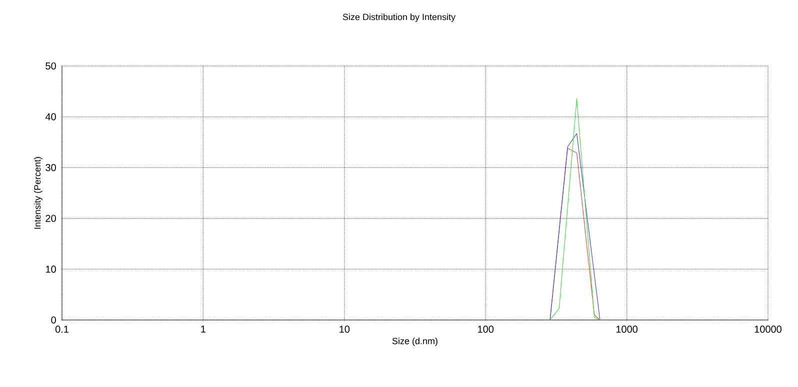 This screenshot has height=387, width=798. What do you see at coordinates (203, 329) in the screenshot?
I see `x-tick-label: 1` at bounding box center [203, 329].